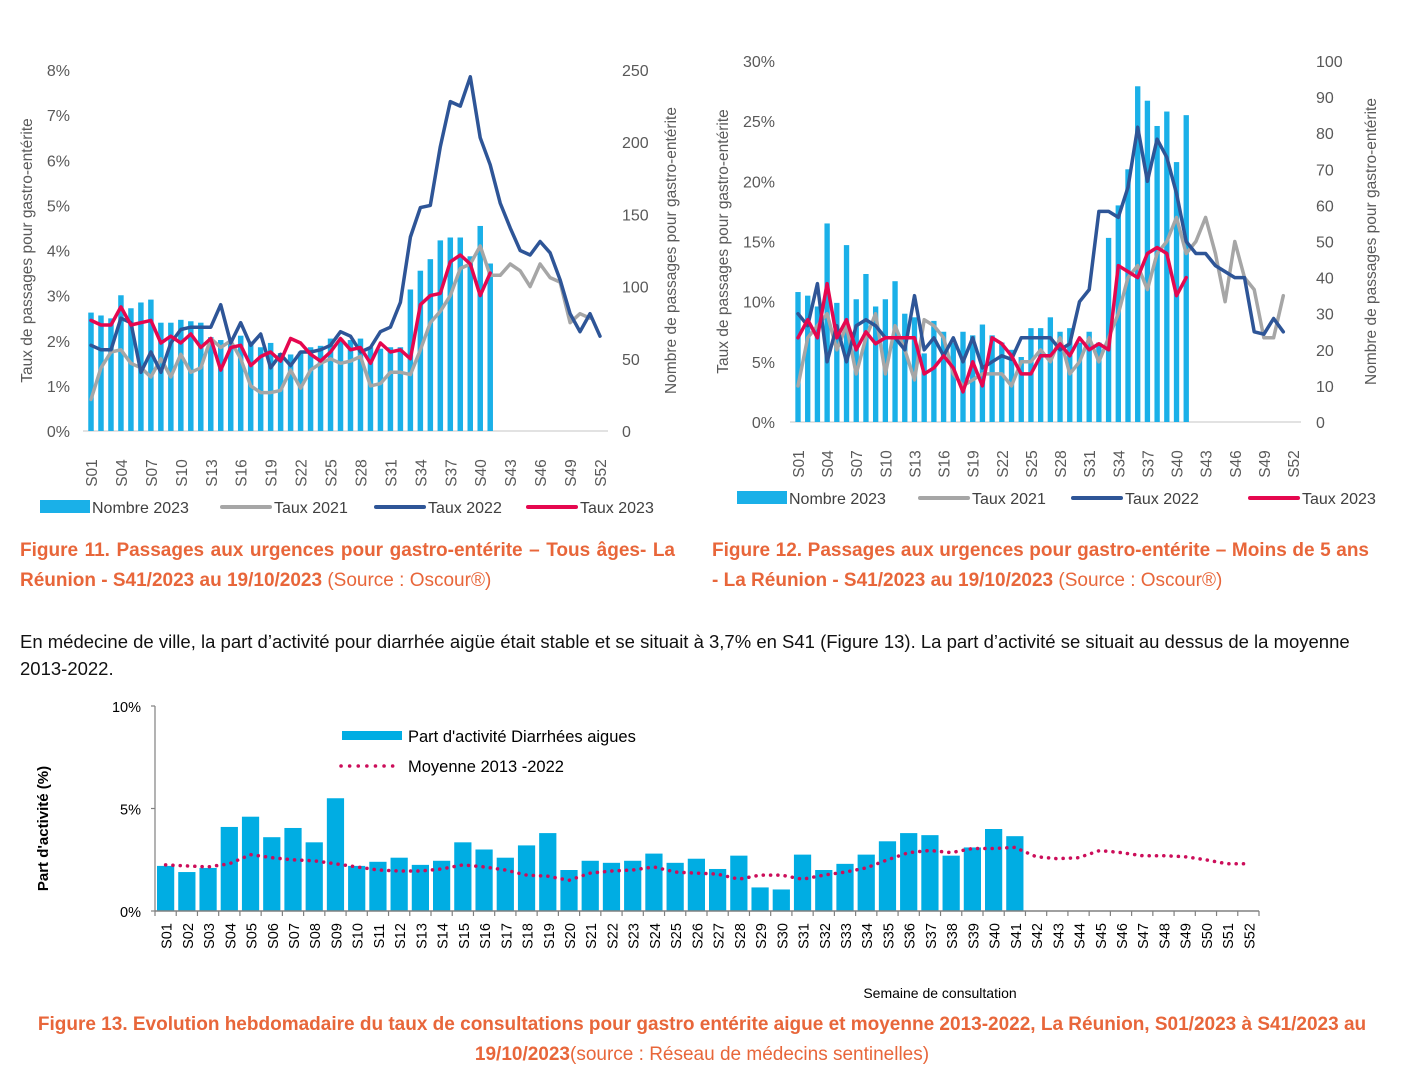 Image resolution: width=1404 pixels, height=1084 pixels. What do you see at coordinates (1325, 98) in the screenshot?
I see `y2-tick-label: 90` at bounding box center [1325, 98].